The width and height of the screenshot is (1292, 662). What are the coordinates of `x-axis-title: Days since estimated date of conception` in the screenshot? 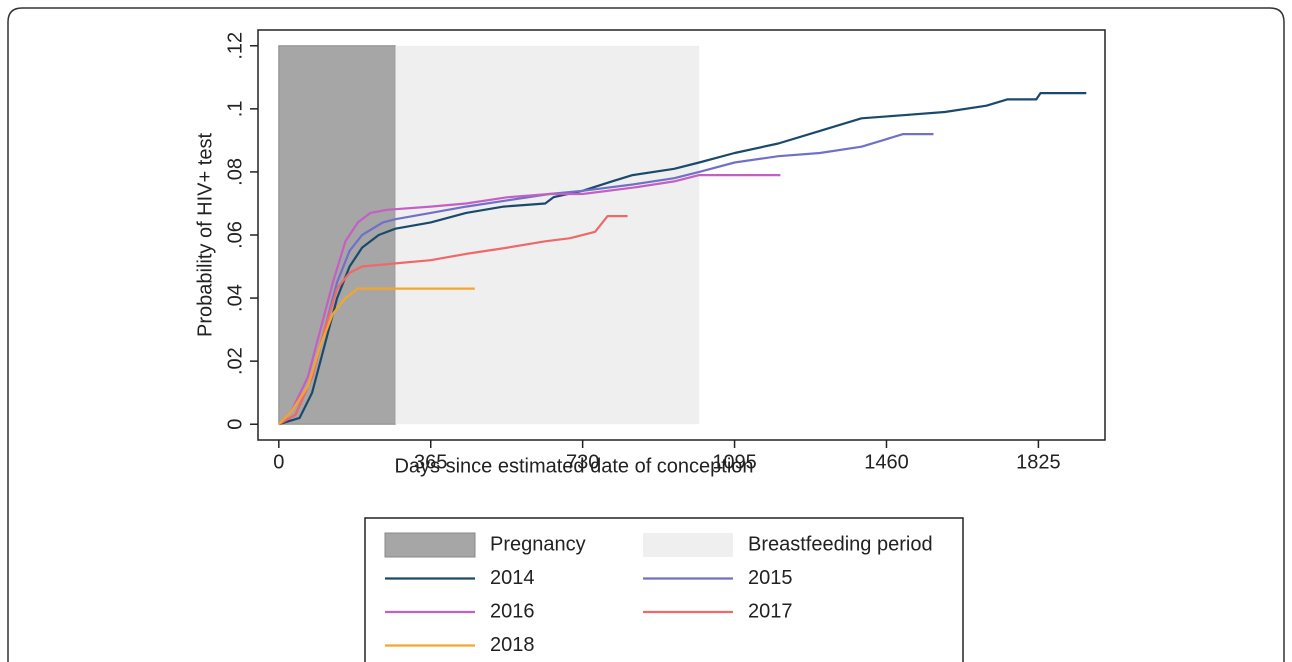 It's located at (573, 466).